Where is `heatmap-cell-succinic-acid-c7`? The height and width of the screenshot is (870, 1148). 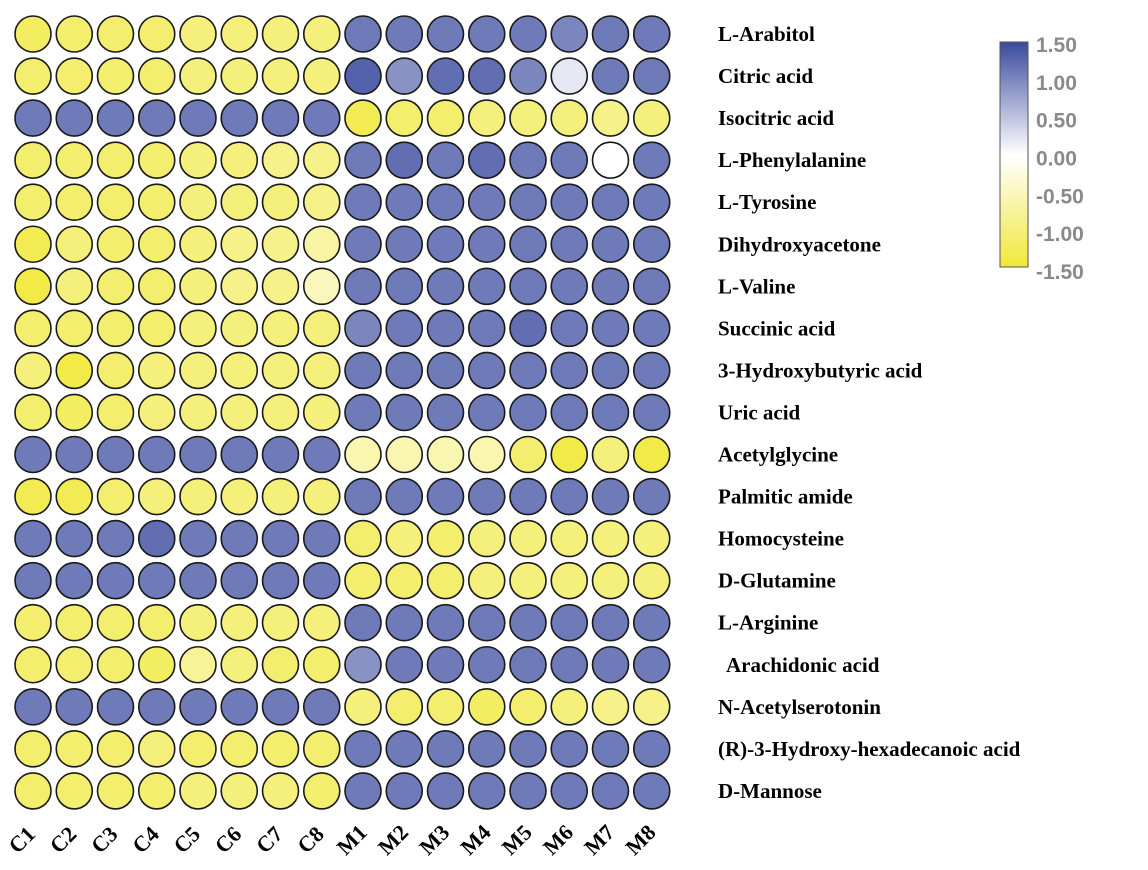 heatmap-cell-succinic-acid-c7 is located at coordinates (280, 328).